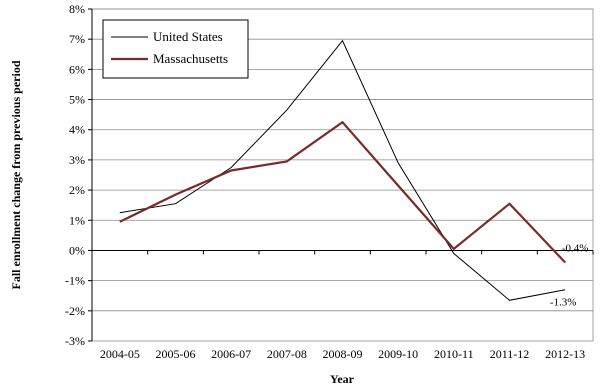 This screenshot has width=603, height=388. Describe the element at coordinates (77, 160) in the screenshot. I see `y-tick-label: 3%` at that location.